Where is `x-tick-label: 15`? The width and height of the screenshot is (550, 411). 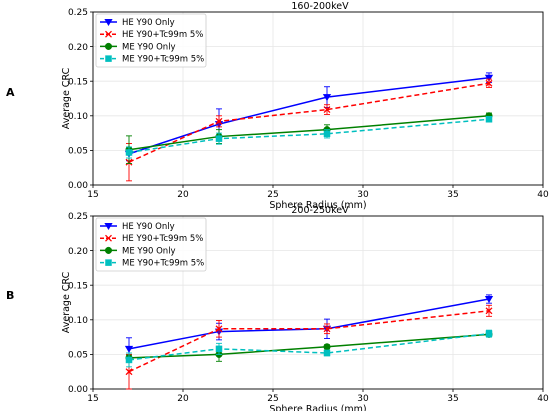
x-tick-label: 15 is located at coordinates (92, 399).